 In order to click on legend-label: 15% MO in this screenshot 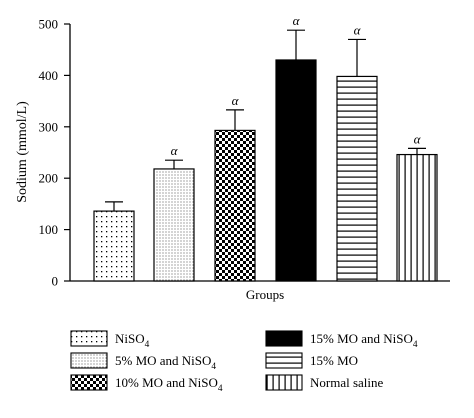, I will do `click(334, 360)`.